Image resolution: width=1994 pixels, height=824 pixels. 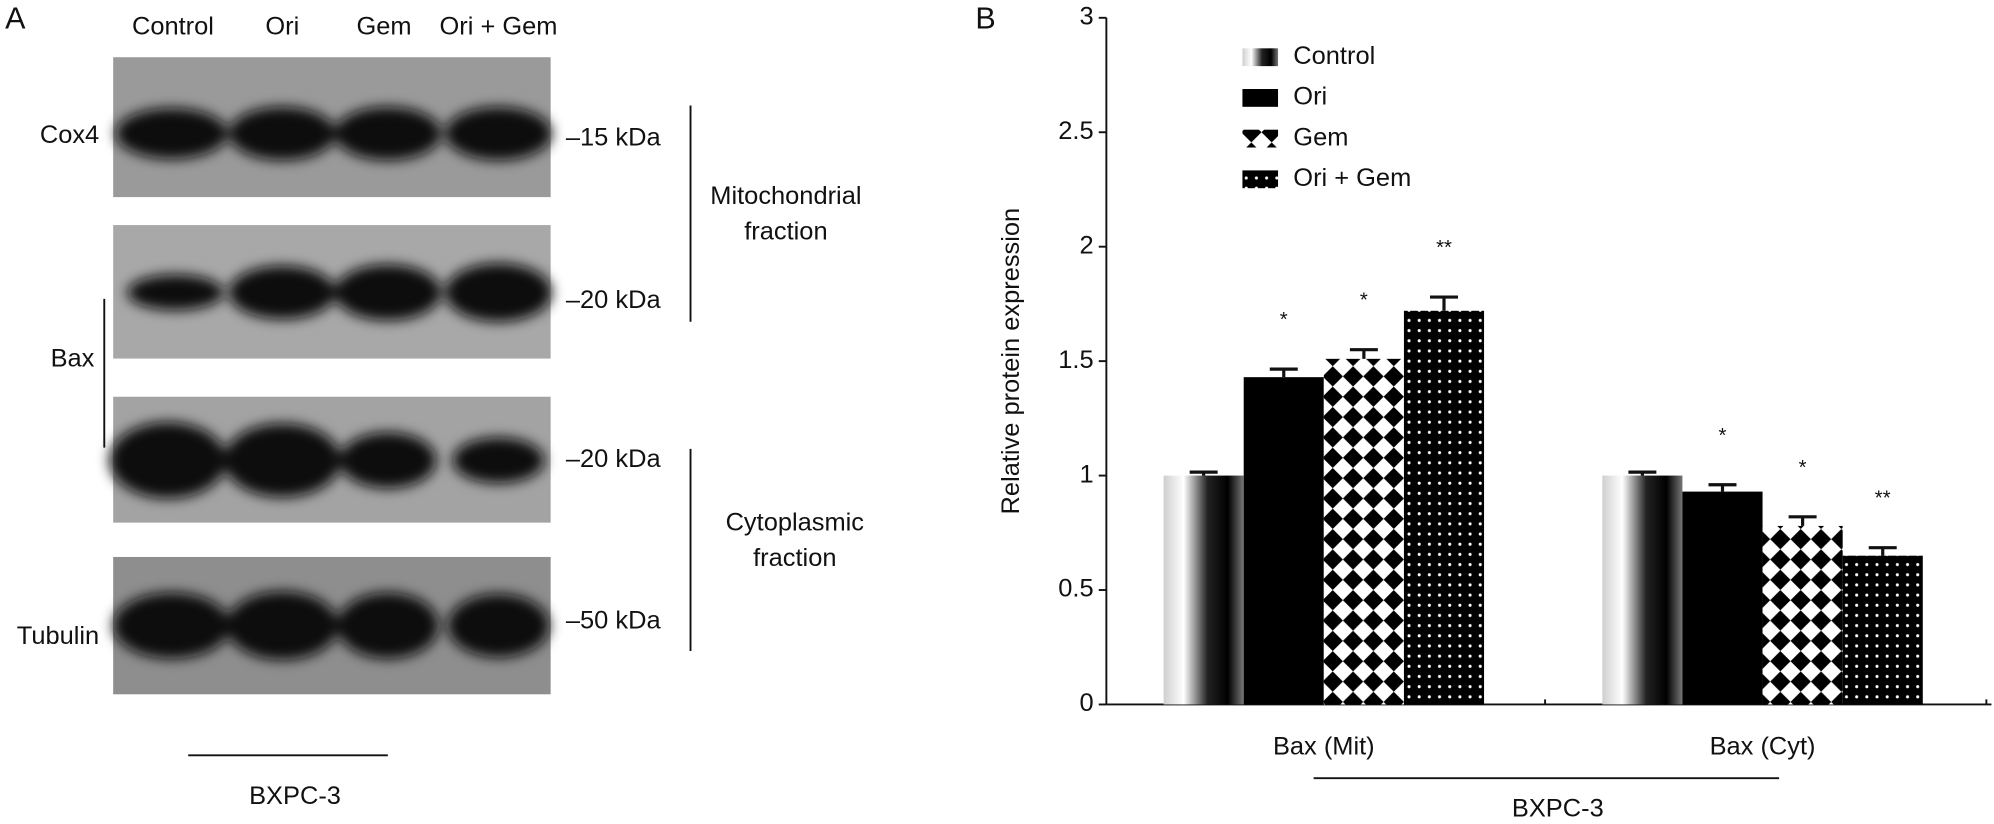 I want to click on row-label: Cox4, so click(x=69, y=135).